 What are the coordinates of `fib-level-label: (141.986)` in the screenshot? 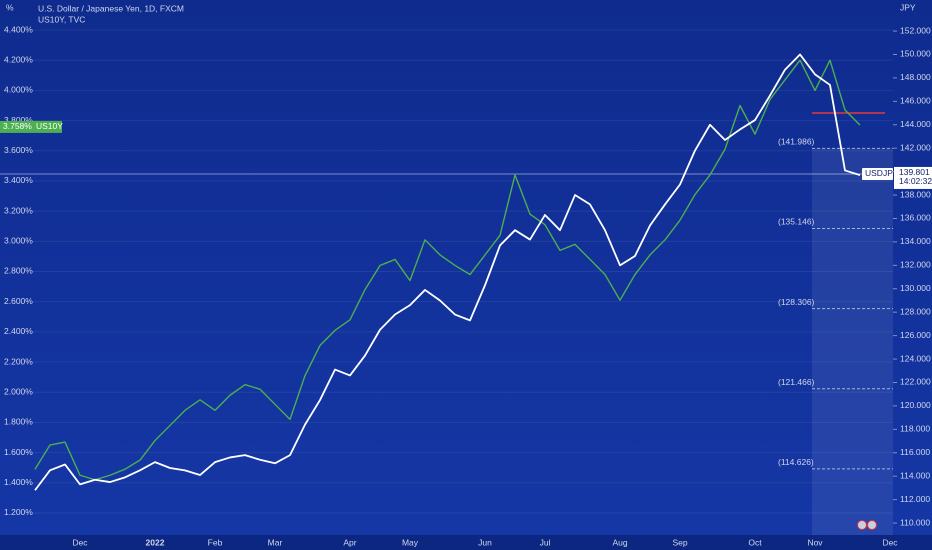 It's located at (796, 142).